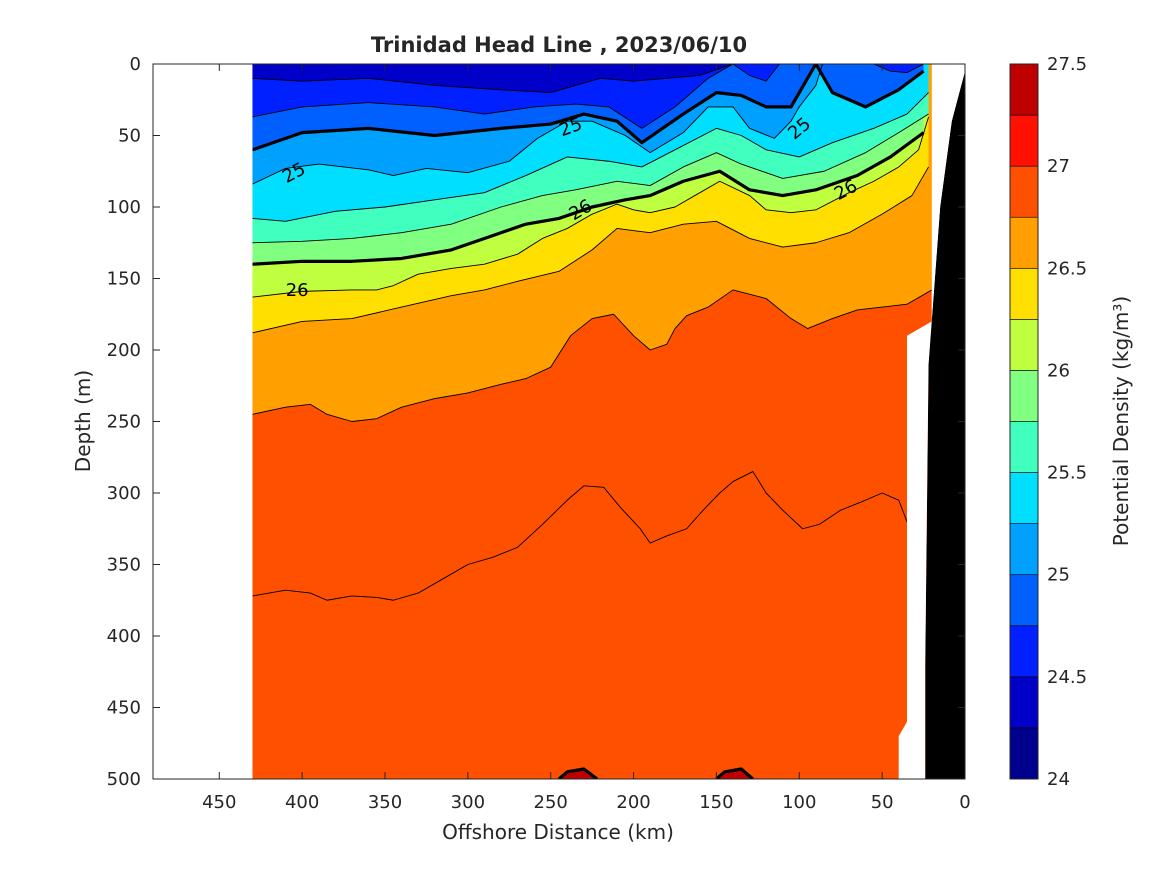  What do you see at coordinates (716, 802) in the screenshot?
I see `x-tick-label: 150` at bounding box center [716, 802].